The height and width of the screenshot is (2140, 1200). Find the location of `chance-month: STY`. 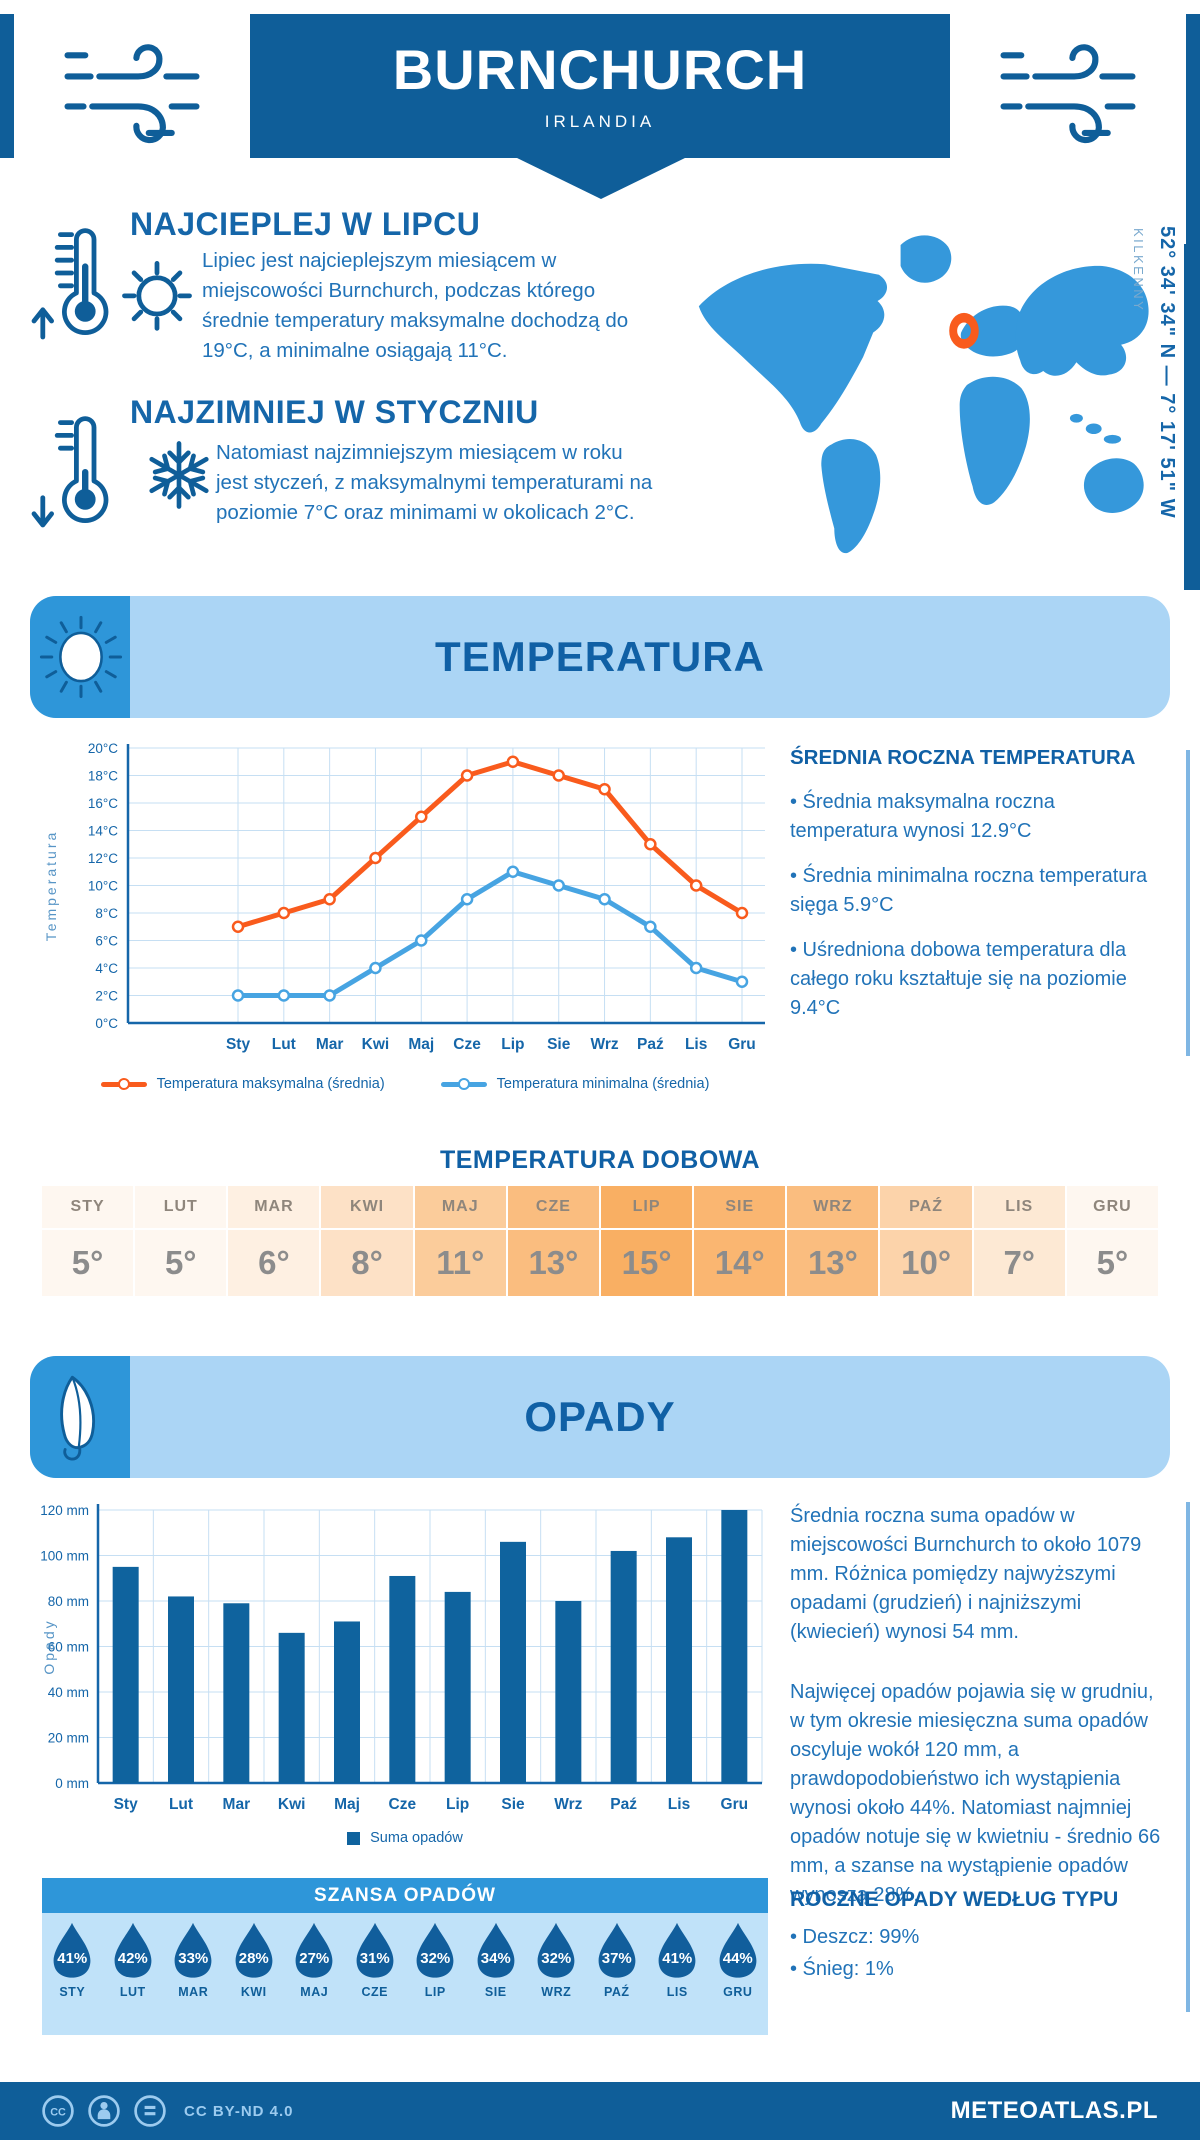

chance-month: STY is located at coordinates (72, 1992).